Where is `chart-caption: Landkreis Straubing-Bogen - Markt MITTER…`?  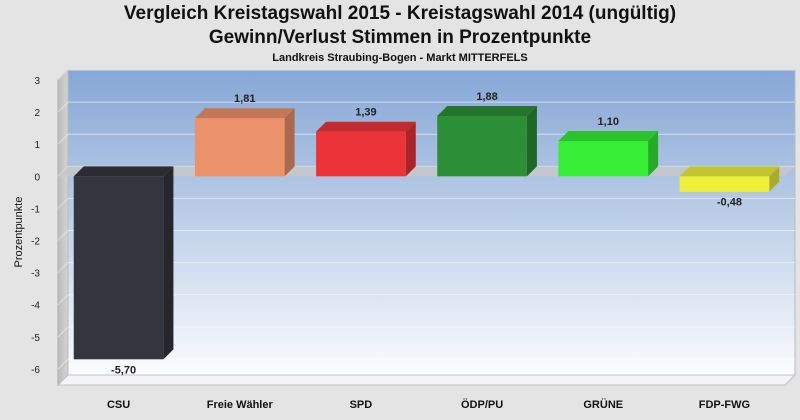 chart-caption: Landkreis Straubing-Bogen - Markt MITTER… is located at coordinates (400, 58).